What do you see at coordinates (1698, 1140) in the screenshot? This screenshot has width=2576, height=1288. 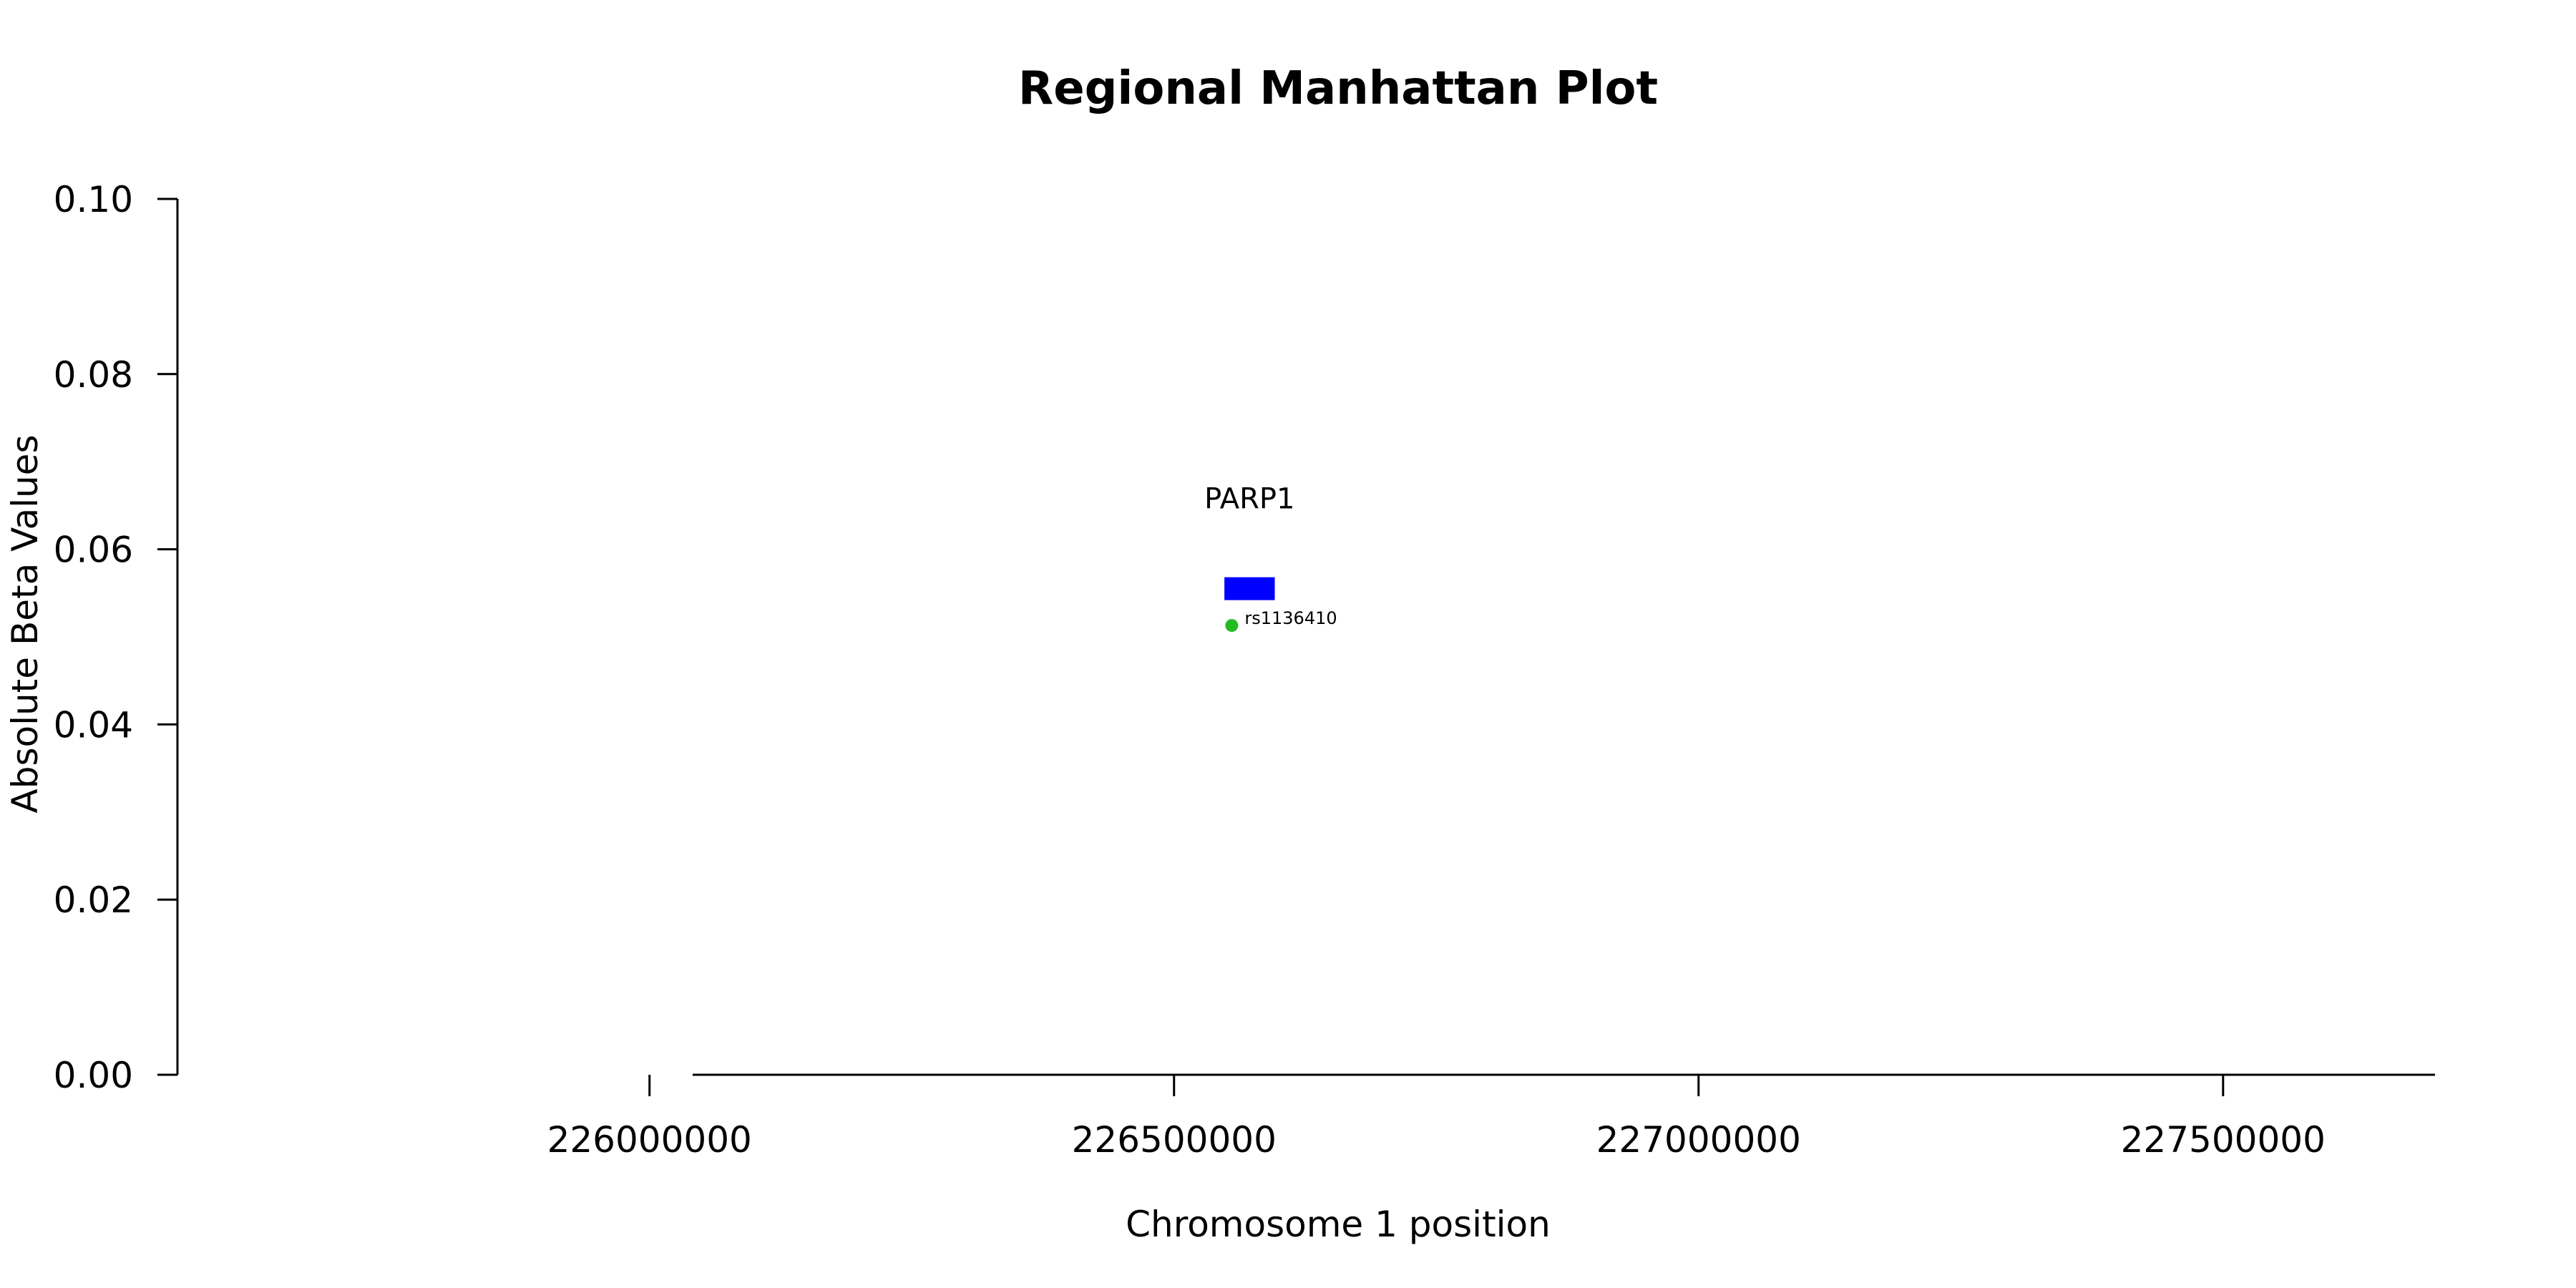 I see `x-tick-label: 227000000` at bounding box center [1698, 1140].